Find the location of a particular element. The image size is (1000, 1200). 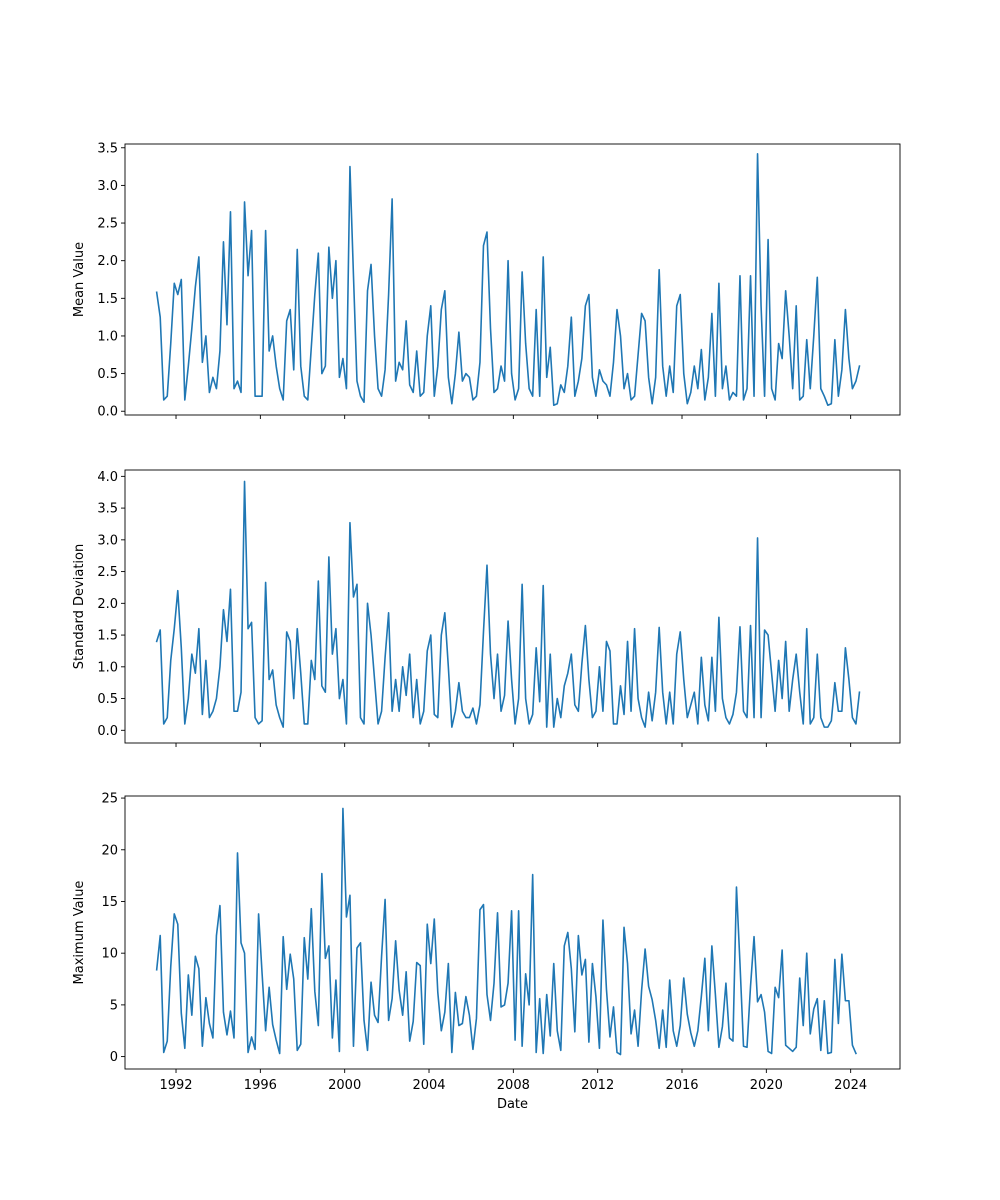

y-tick-label: 25 is located at coordinates (109, 799).